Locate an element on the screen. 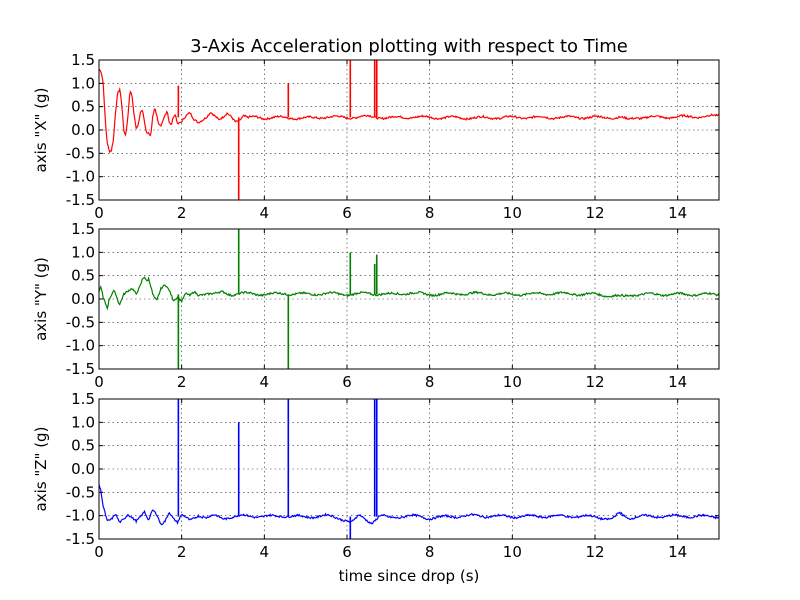  y-axis-label-1: axis "X" (g) is located at coordinates (41, 130).